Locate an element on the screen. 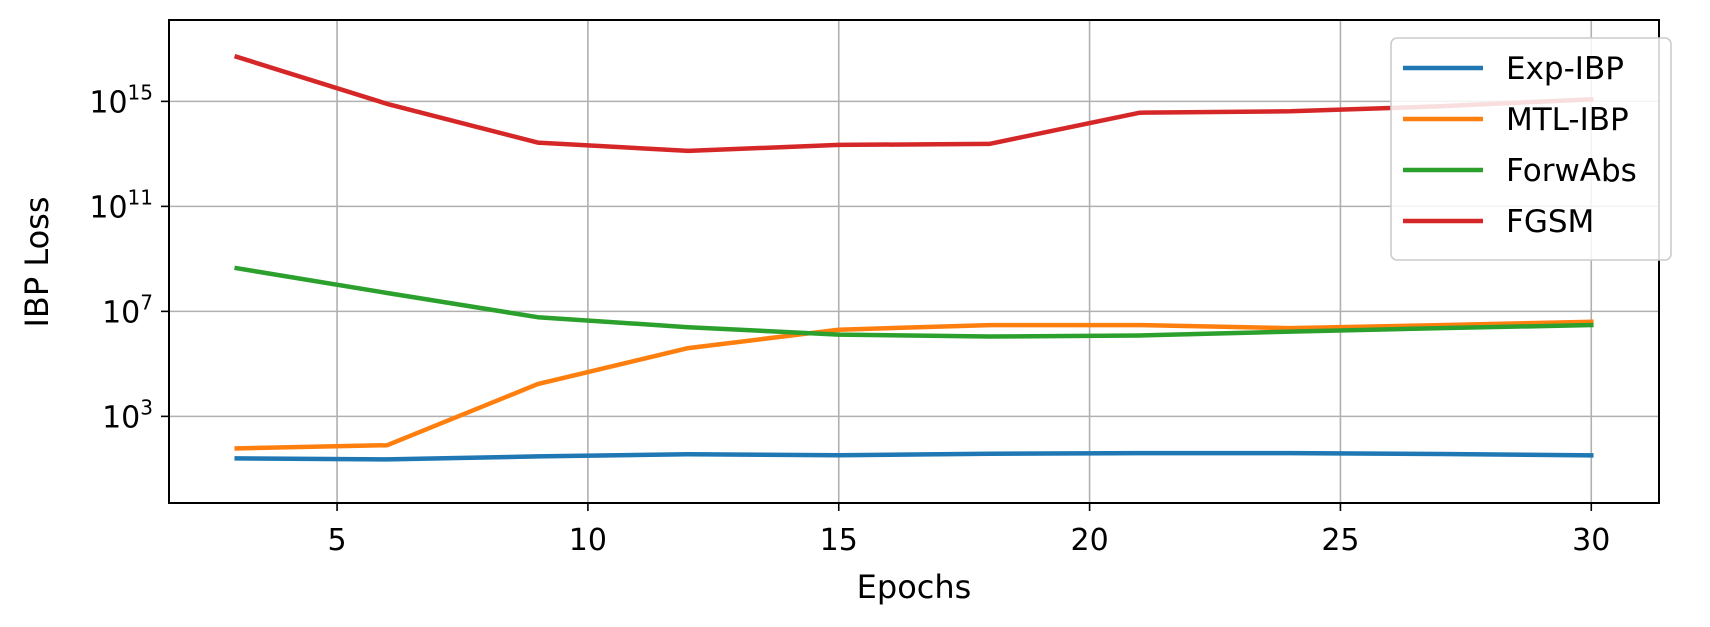 The height and width of the screenshot is (627, 1710). x-axis-label: Epochs is located at coordinates (914, 587).